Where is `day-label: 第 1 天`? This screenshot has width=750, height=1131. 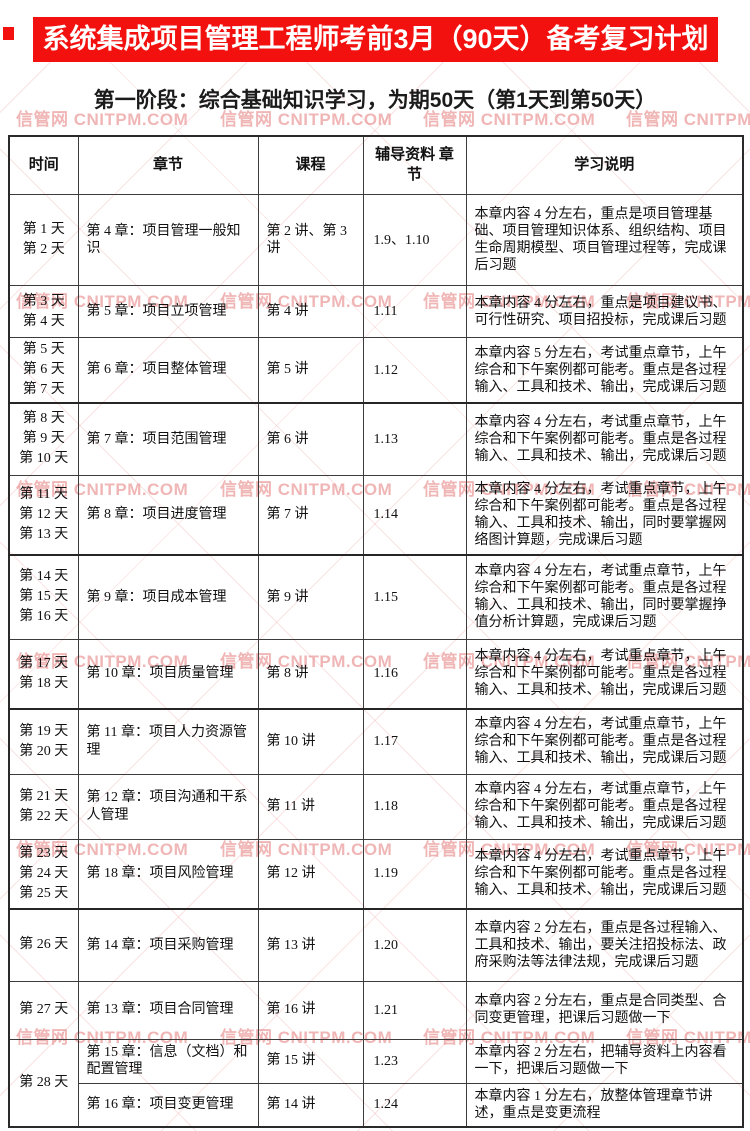
day-label: 第 1 天 is located at coordinates (43, 229).